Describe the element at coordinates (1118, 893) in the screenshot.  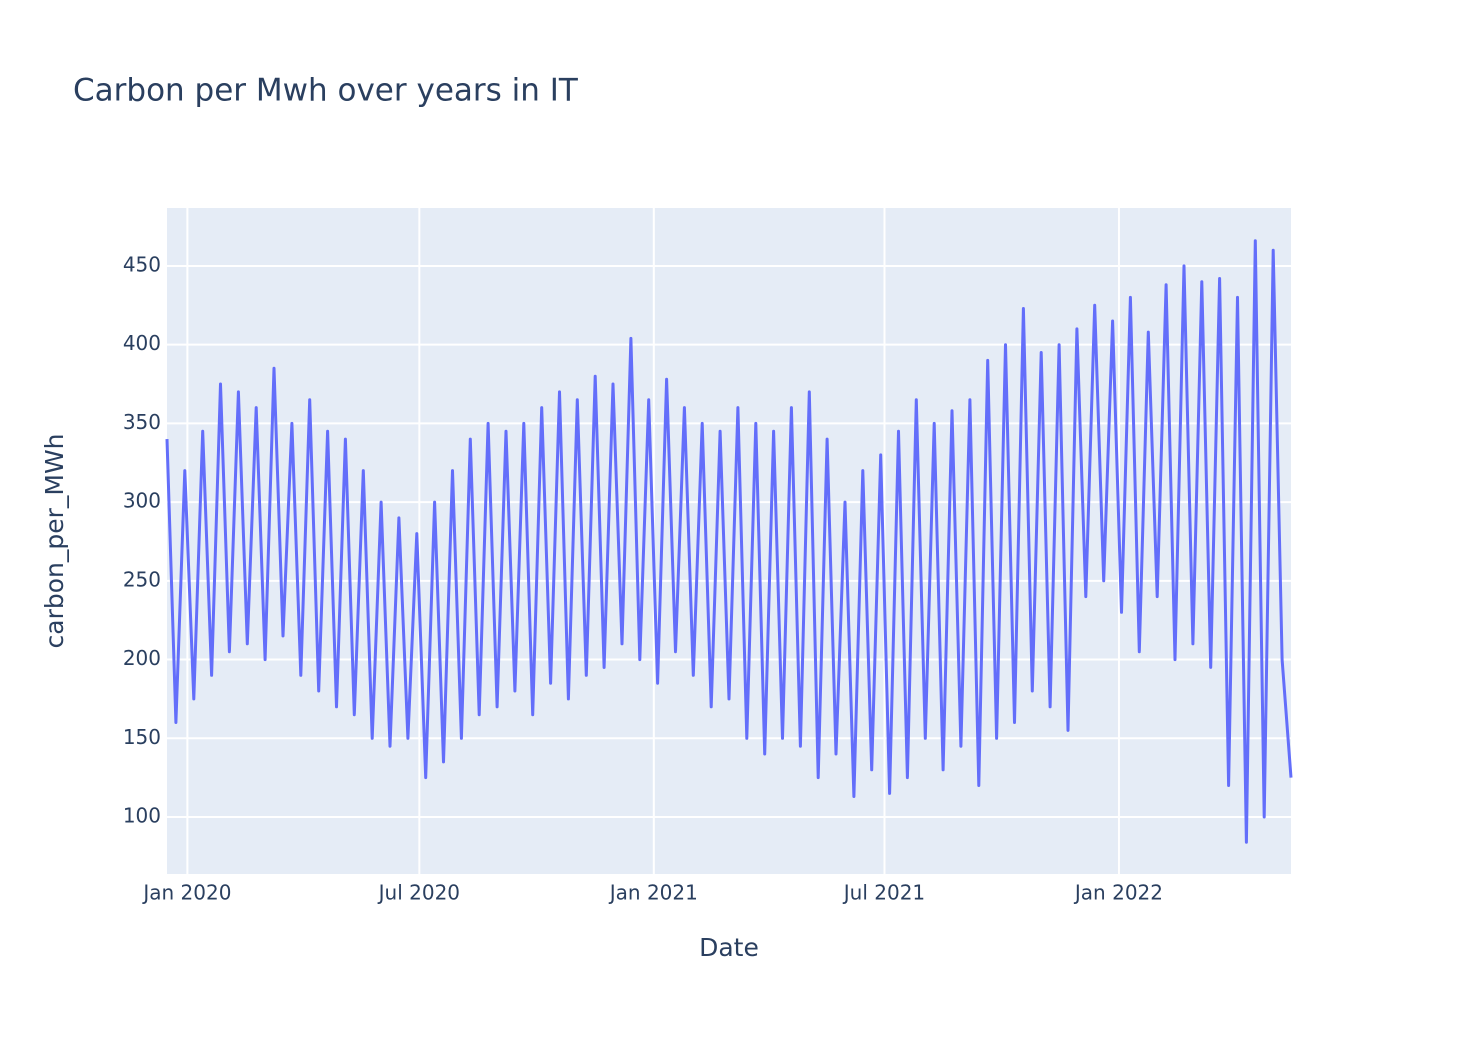
I see `x-tick-label: Jan 2022` at that location.